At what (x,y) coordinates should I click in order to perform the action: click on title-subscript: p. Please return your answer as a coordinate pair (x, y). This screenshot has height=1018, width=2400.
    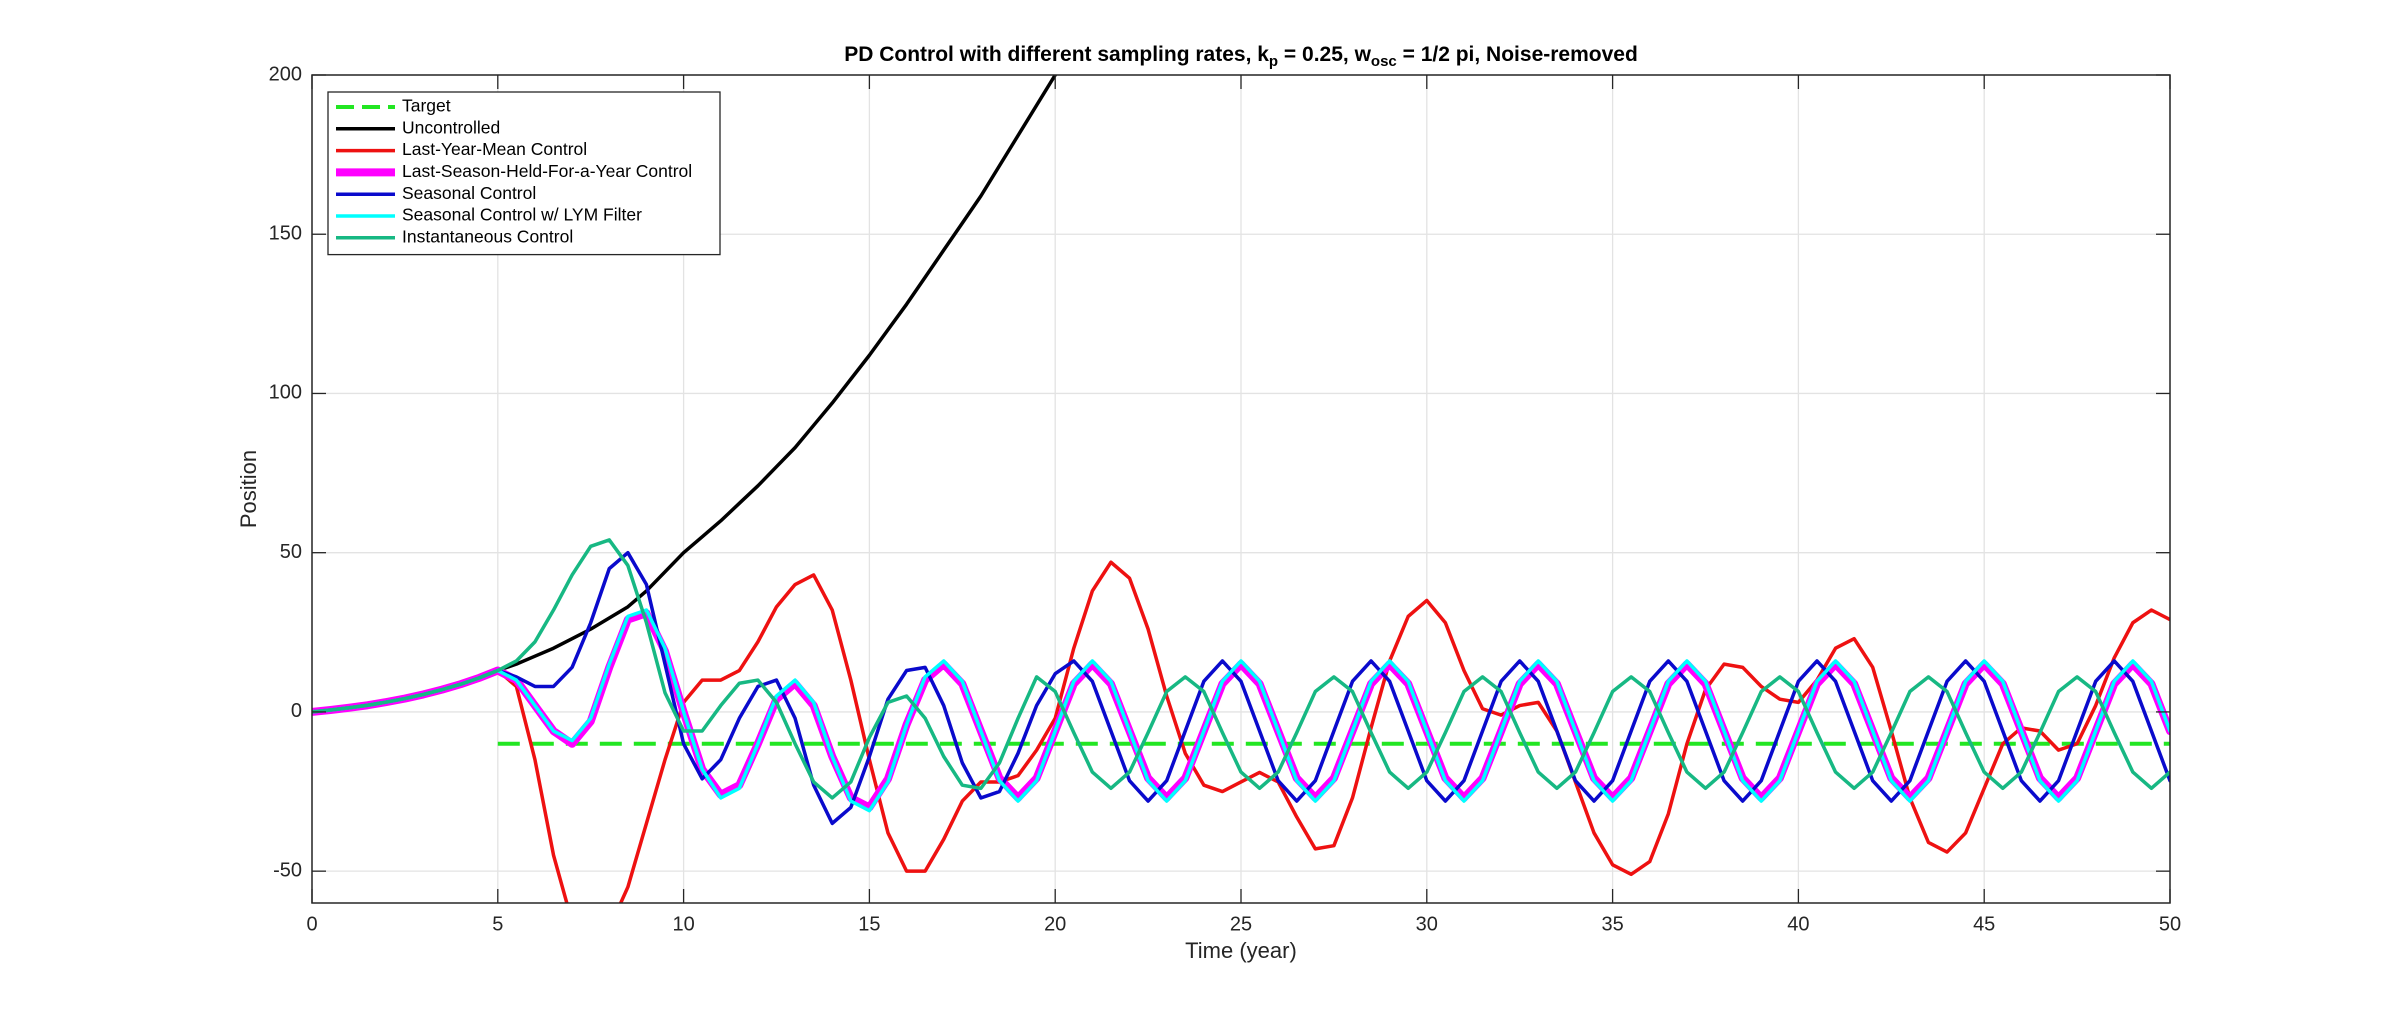
    Looking at the image, I should click on (1273, 61).